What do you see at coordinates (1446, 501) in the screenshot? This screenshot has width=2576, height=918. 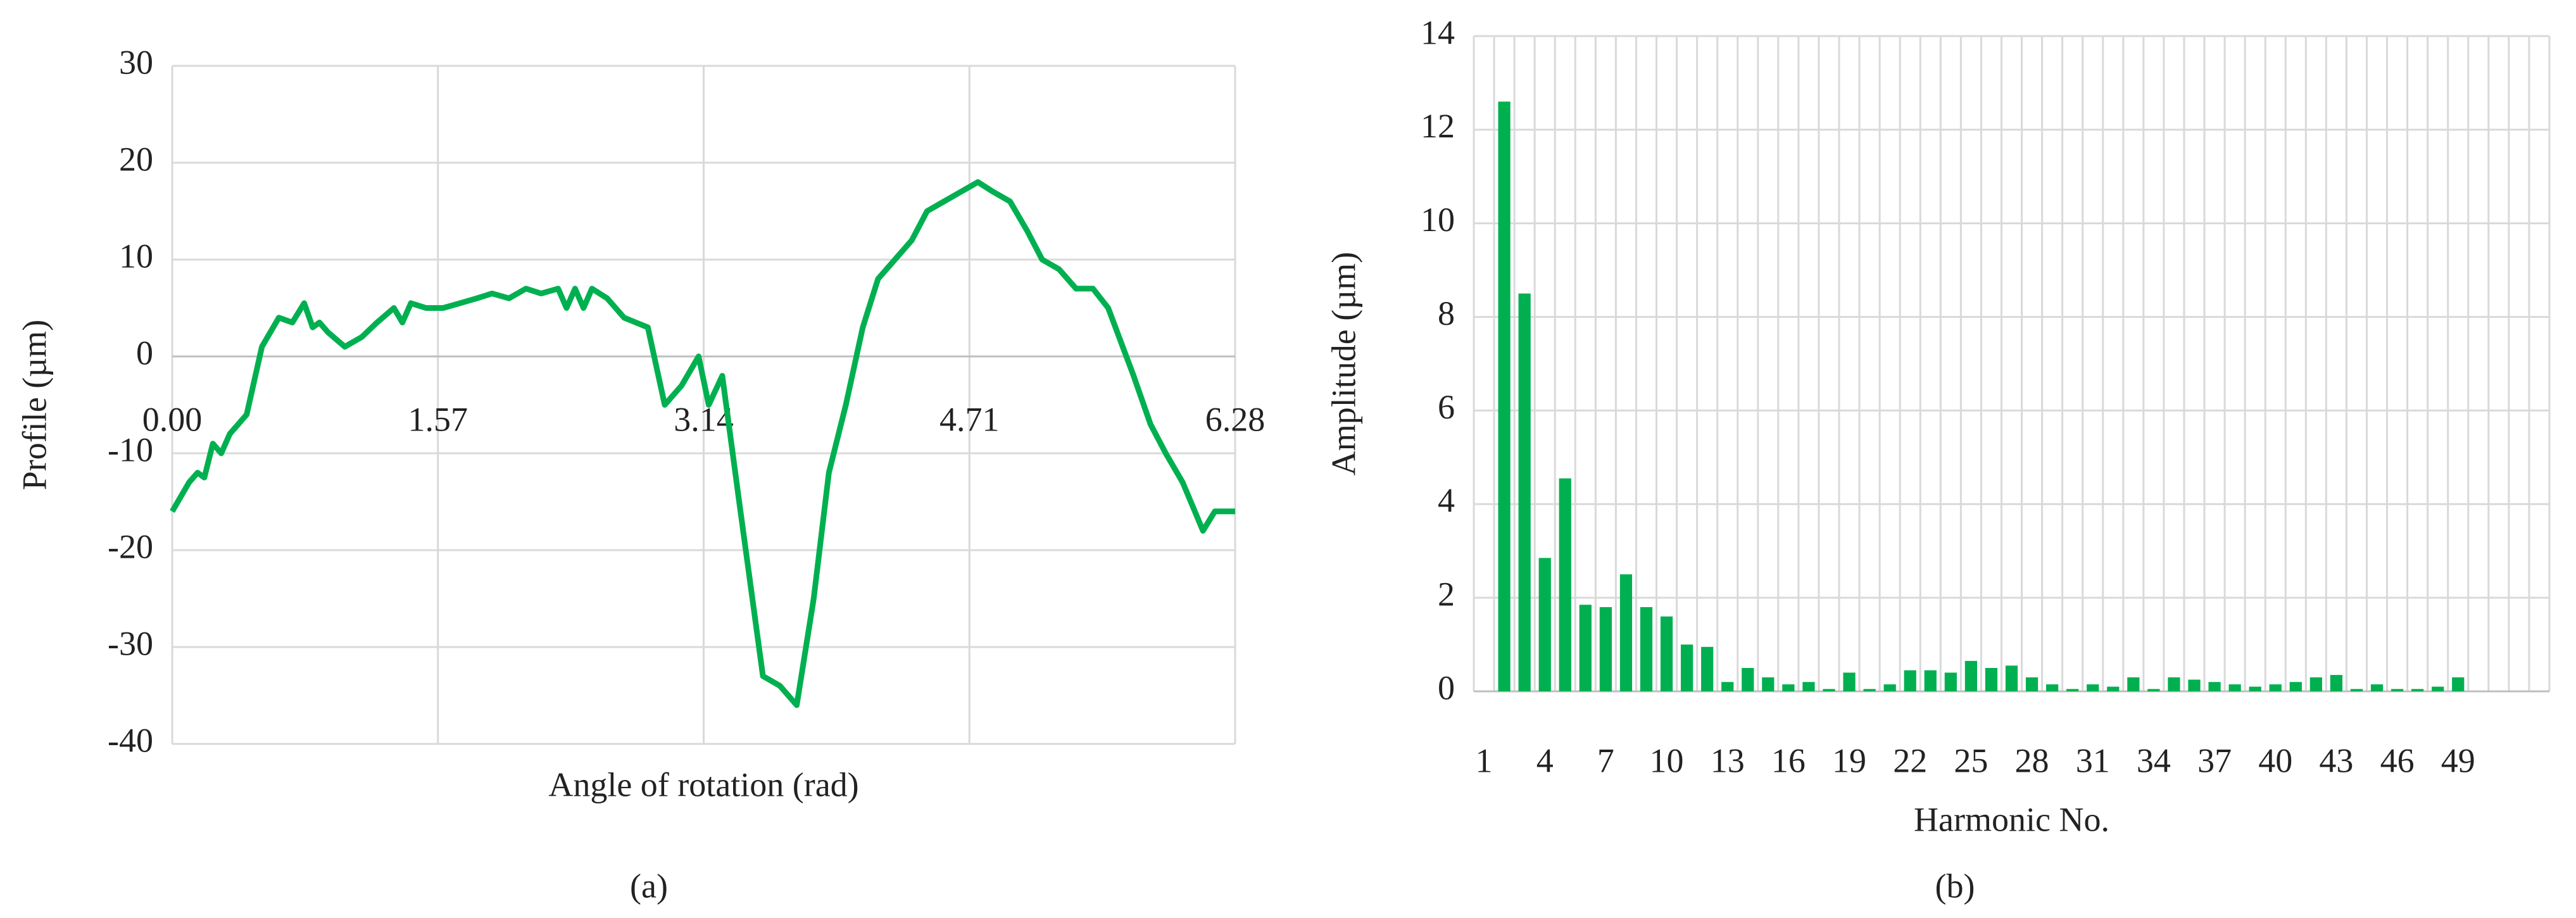 I see `y-tick-label: 4` at bounding box center [1446, 501].